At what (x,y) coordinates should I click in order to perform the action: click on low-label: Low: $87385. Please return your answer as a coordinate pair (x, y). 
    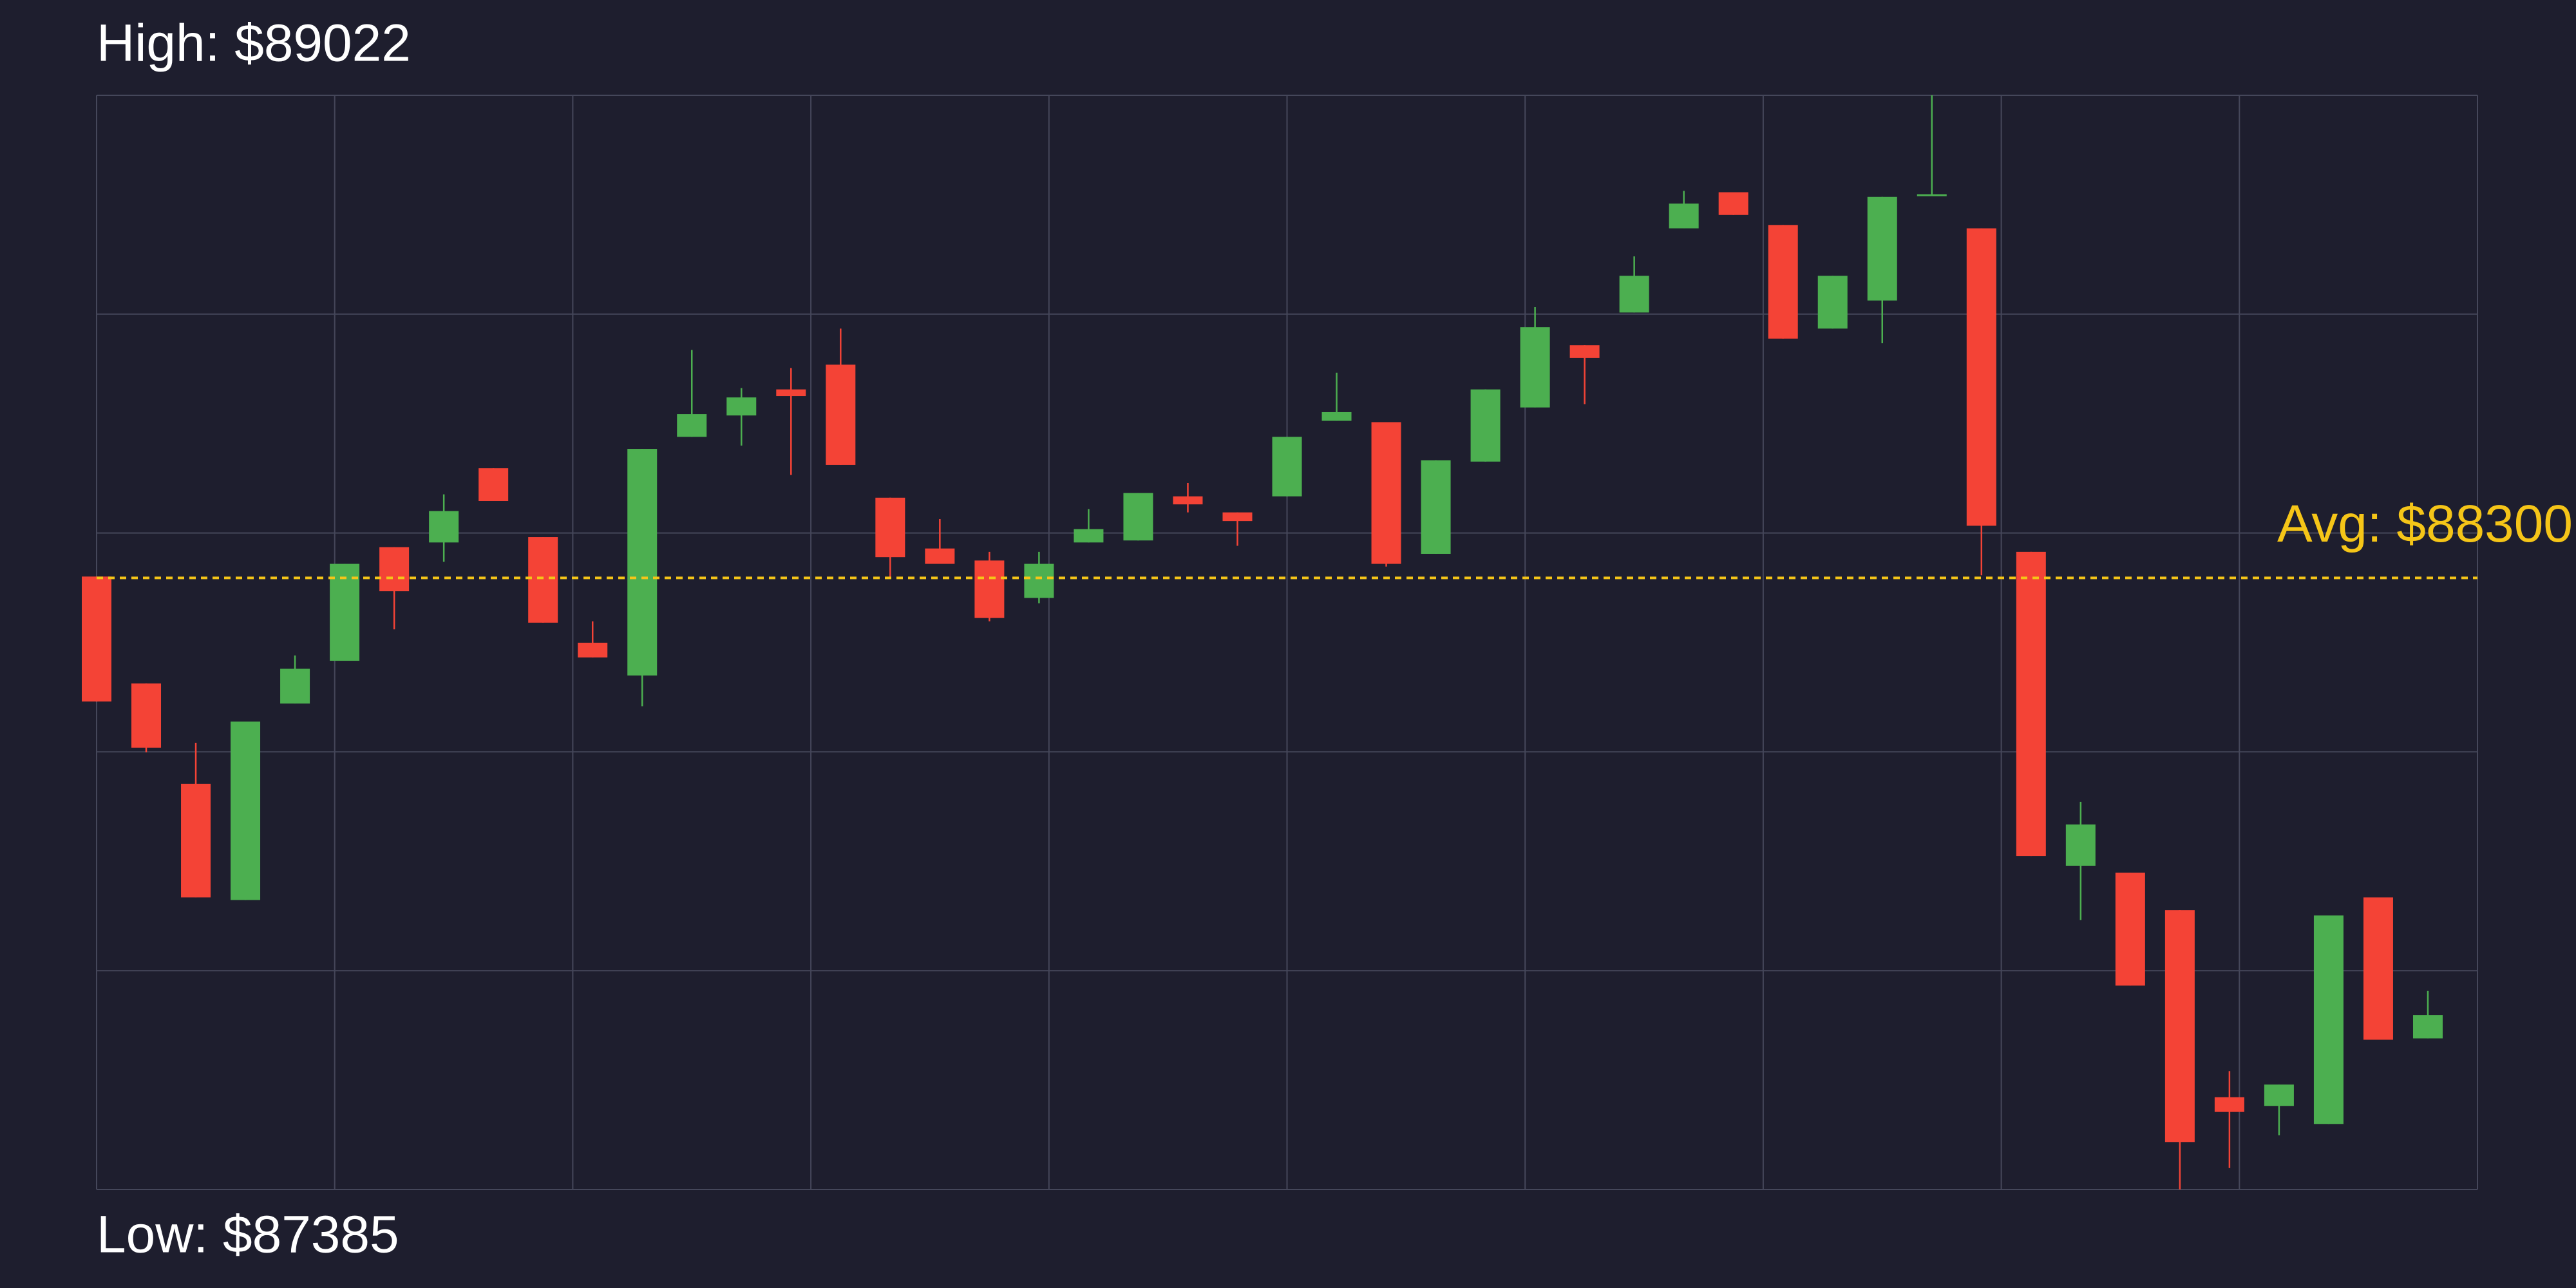
    Looking at the image, I should click on (248, 1235).